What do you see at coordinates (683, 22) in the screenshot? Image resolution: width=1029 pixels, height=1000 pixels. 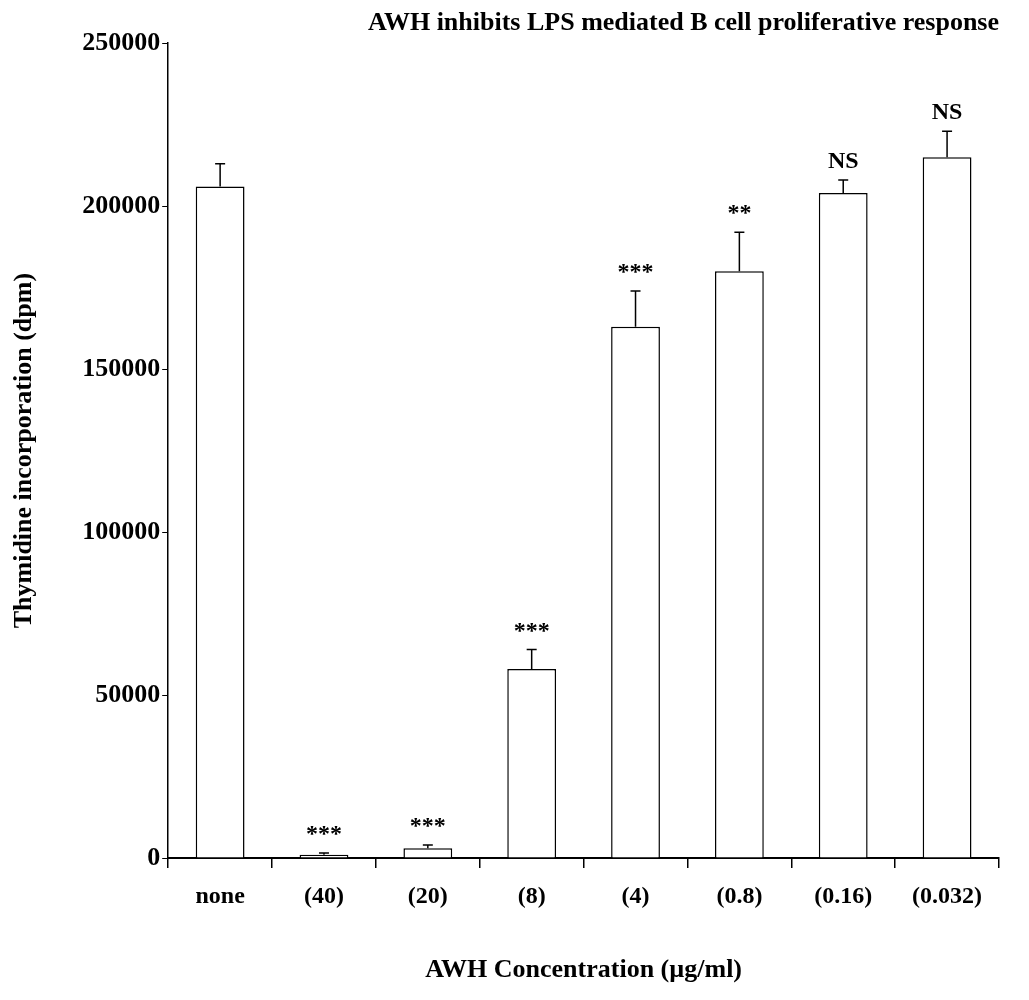 I see `chart-title: AWH inhibits LPS mediated B cell proliferative response` at bounding box center [683, 22].